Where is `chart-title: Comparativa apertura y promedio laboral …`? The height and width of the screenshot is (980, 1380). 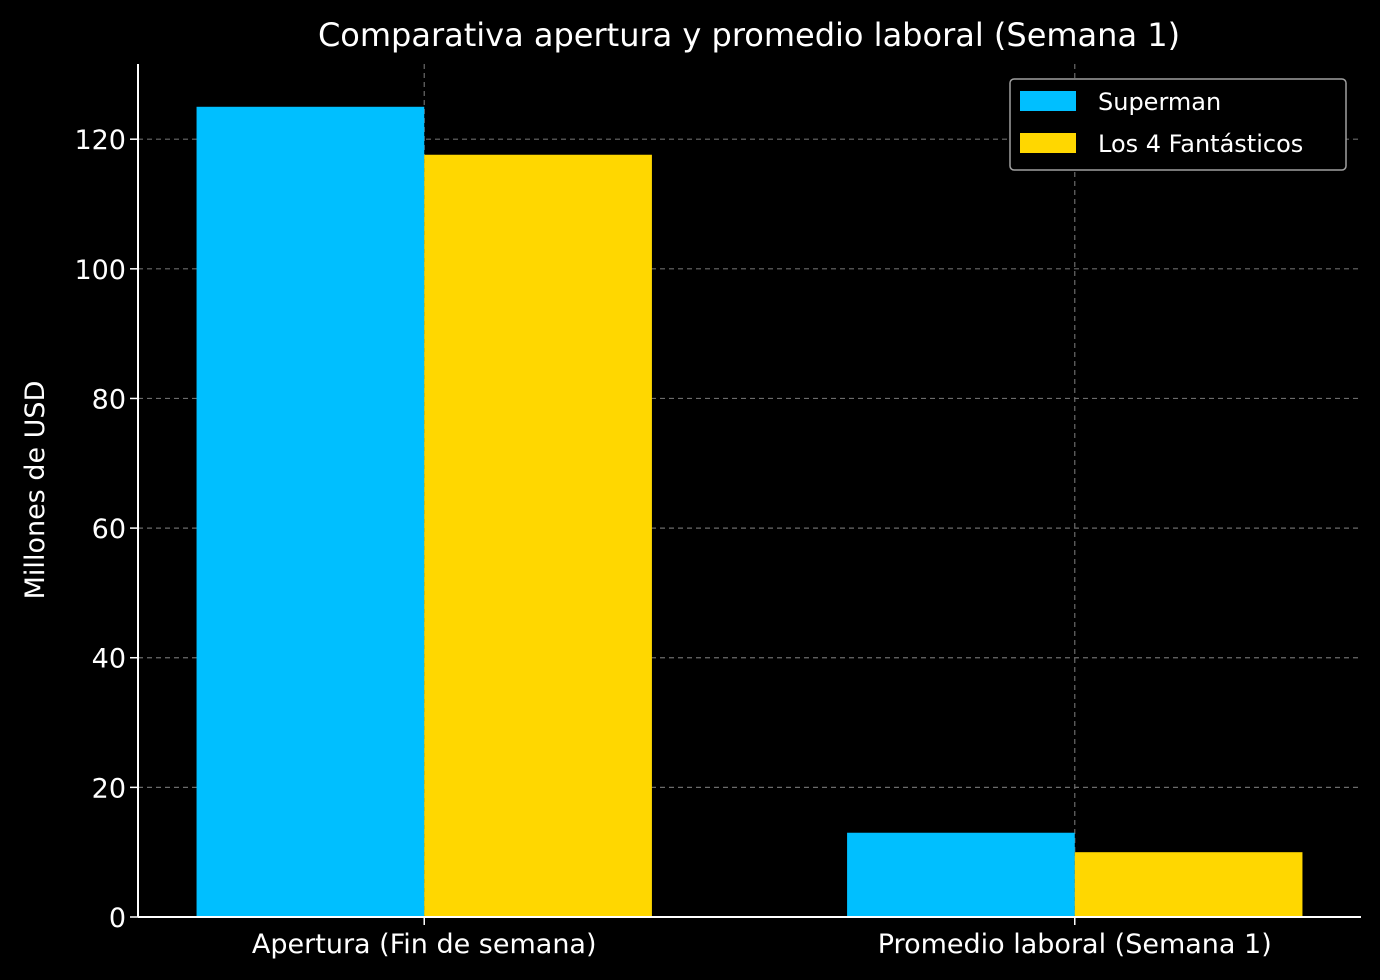 chart-title: Comparativa apertura y promedio laboral … is located at coordinates (749, 35).